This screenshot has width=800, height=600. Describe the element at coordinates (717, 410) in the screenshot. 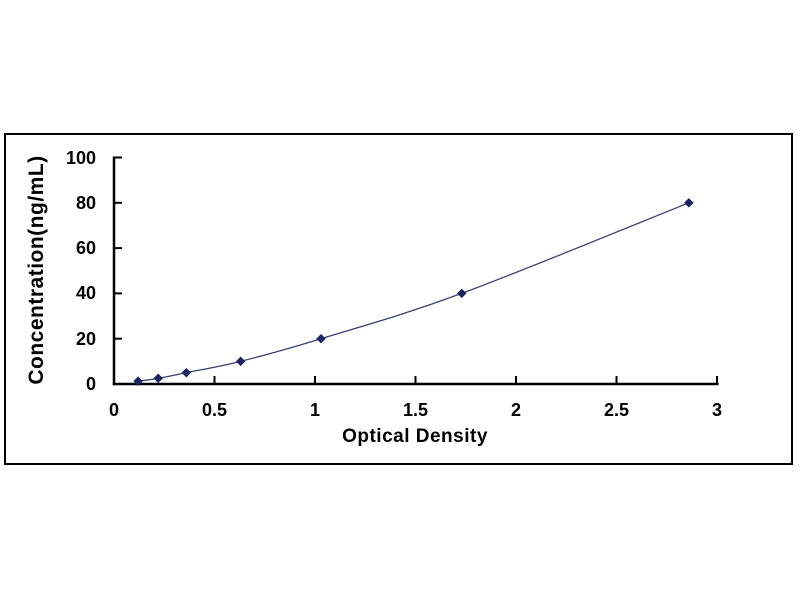

I see `x-tick-label: 3` at that location.